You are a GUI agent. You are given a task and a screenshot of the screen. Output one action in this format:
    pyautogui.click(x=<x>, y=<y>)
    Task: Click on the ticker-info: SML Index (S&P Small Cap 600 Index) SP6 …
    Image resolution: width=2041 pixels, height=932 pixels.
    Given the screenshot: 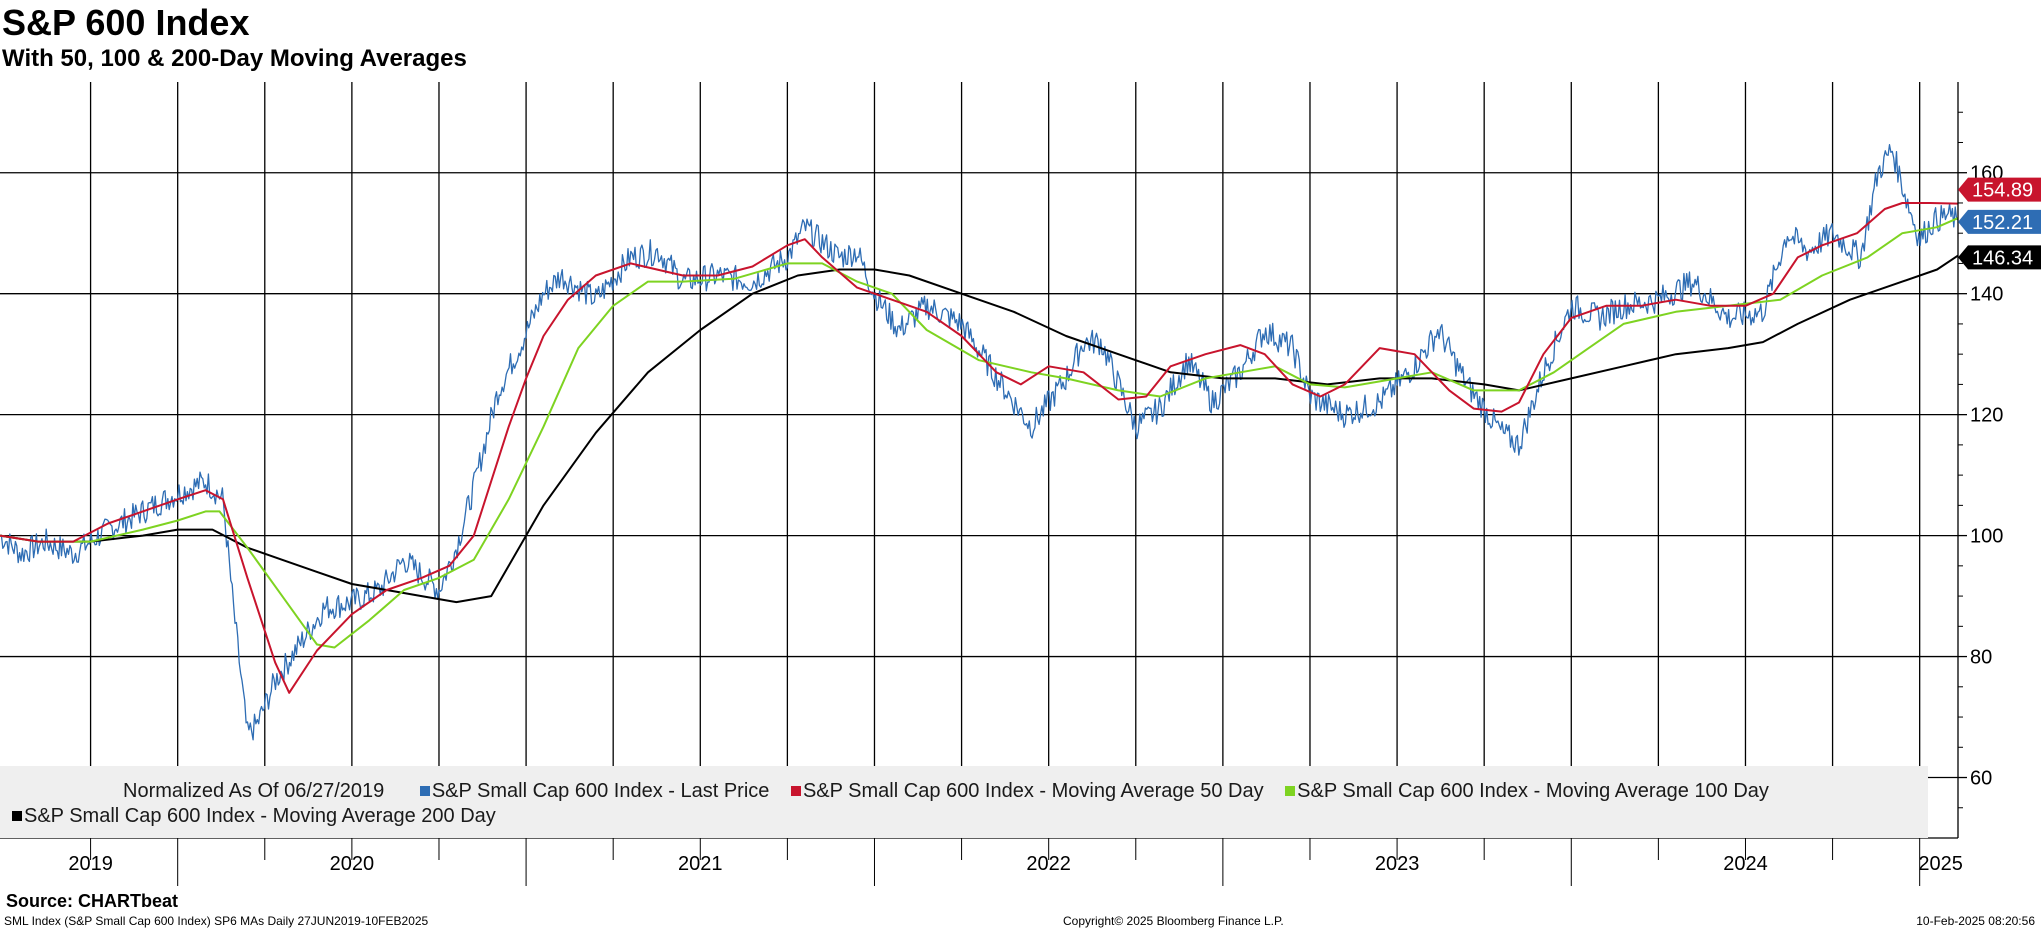 What is the action you would take?
    pyautogui.click(x=216, y=921)
    